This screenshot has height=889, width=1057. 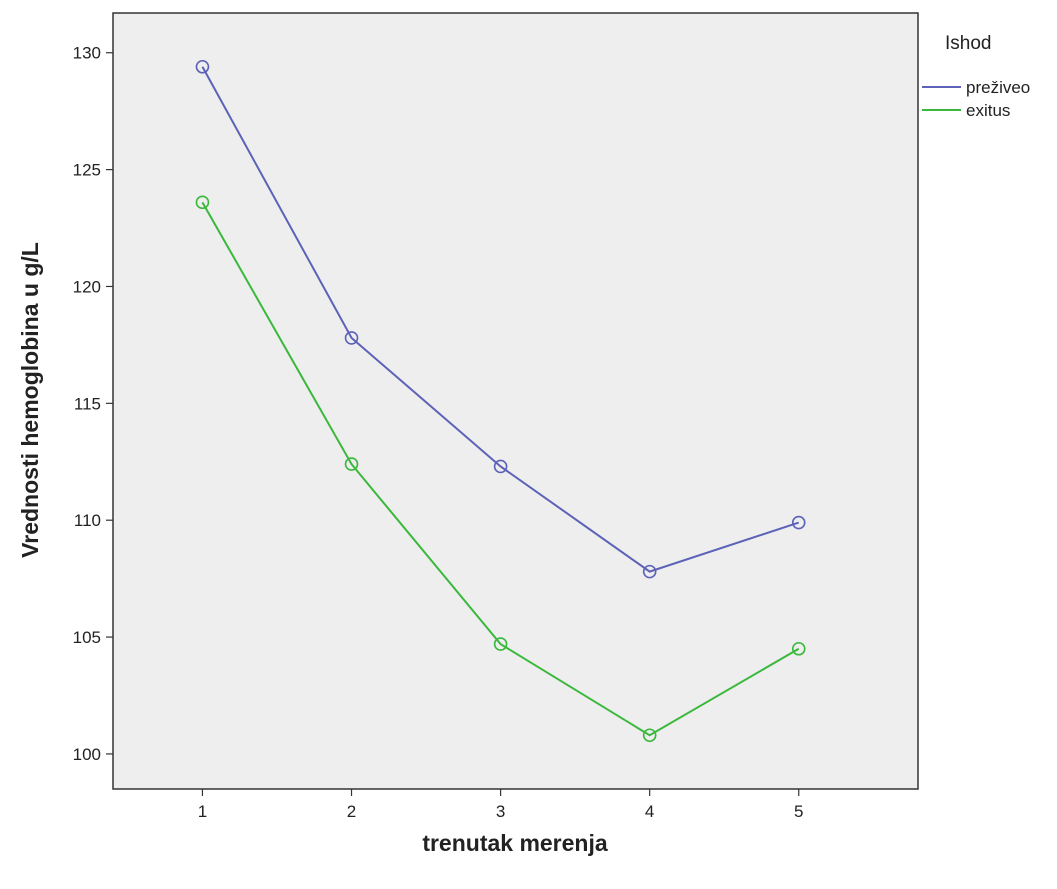 What do you see at coordinates (351, 811) in the screenshot?
I see `x-tick-label: 2` at bounding box center [351, 811].